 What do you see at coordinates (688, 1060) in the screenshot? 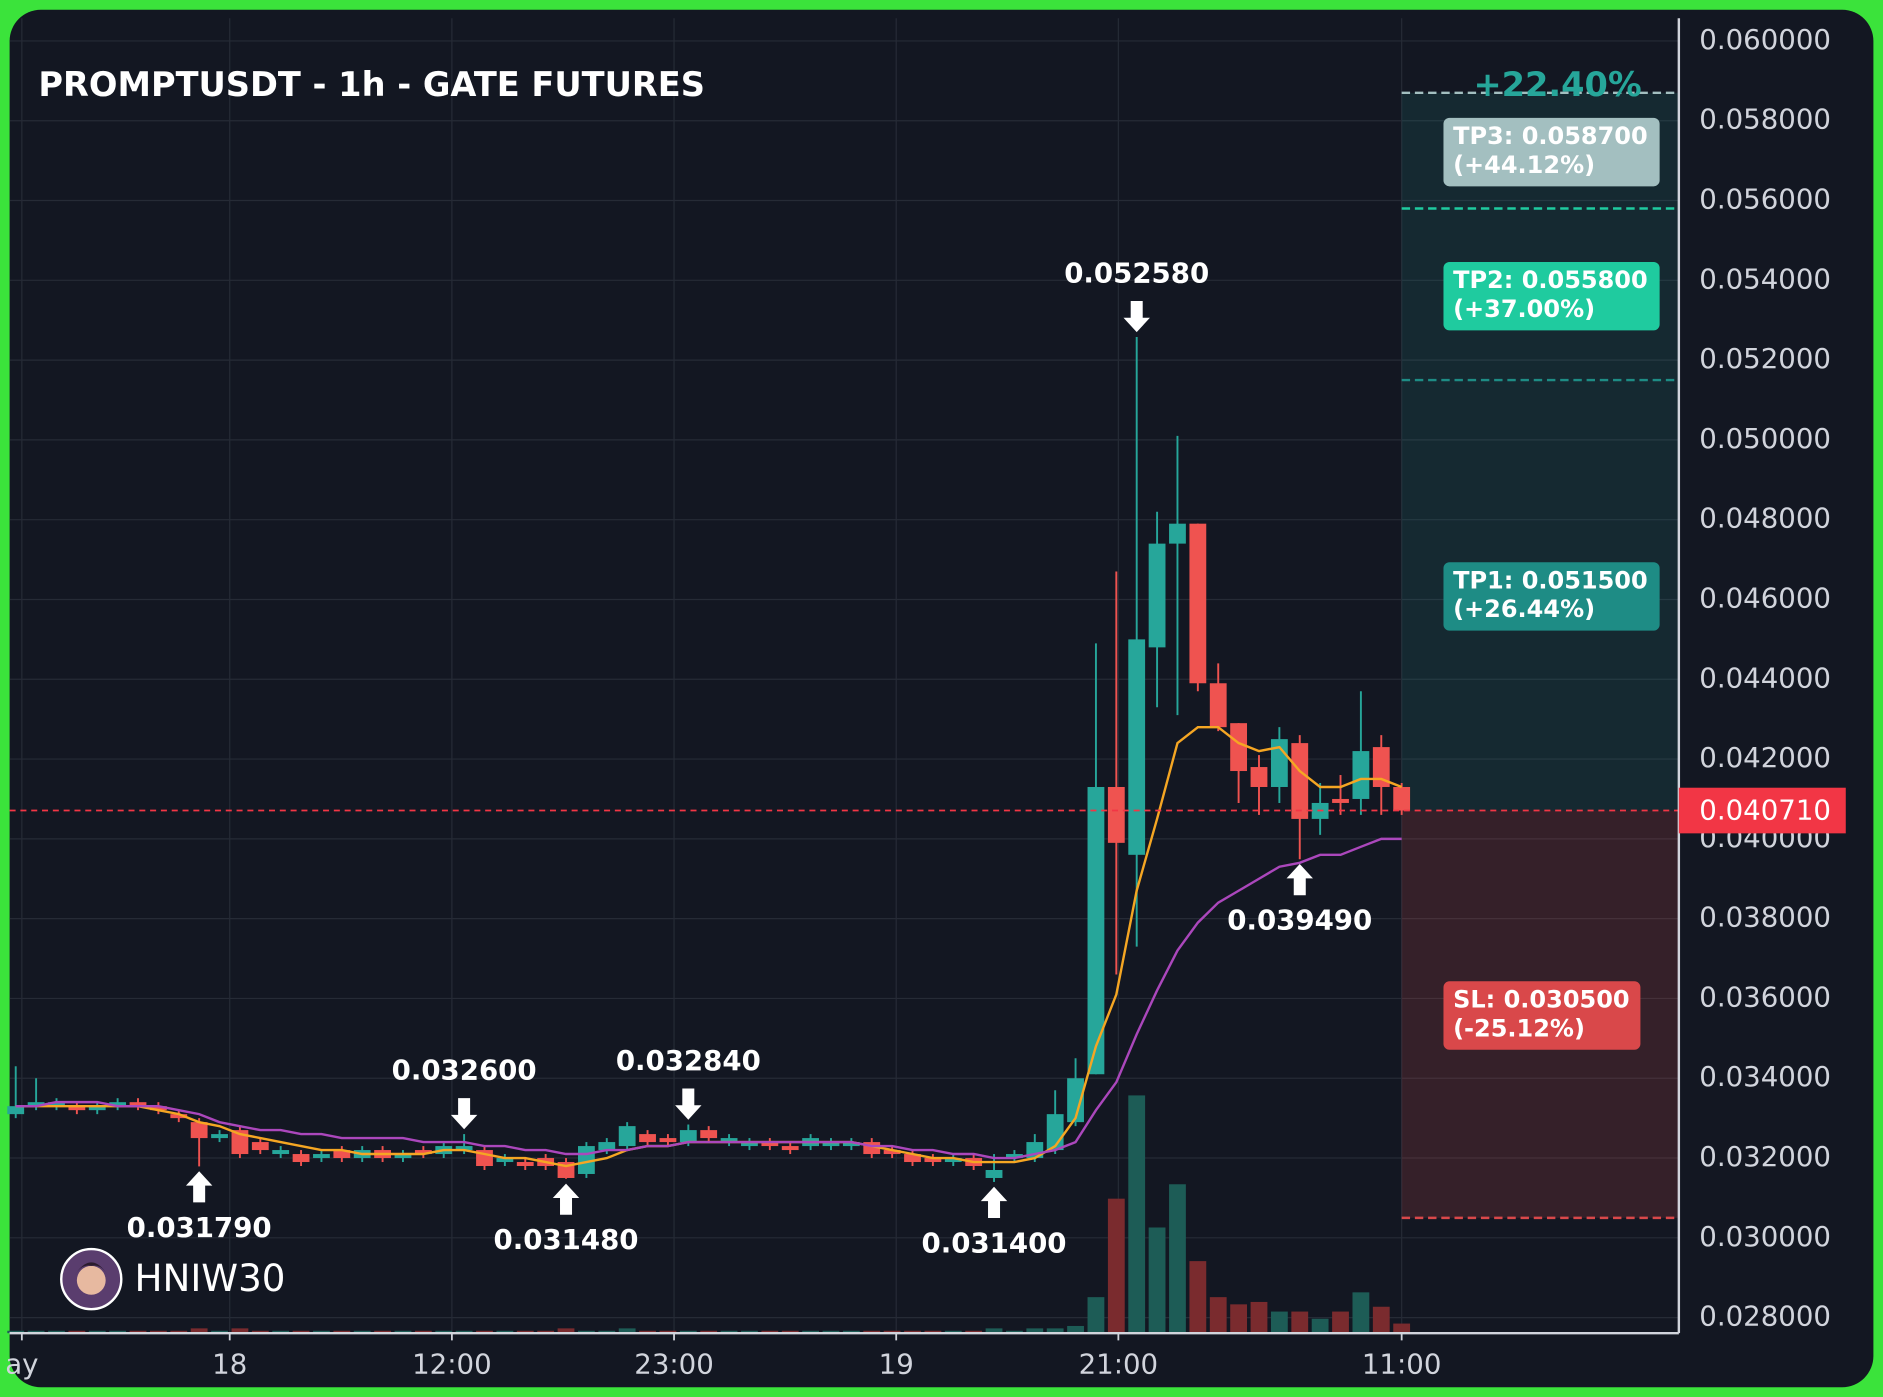
I see `annotation-label: 0.032840` at bounding box center [688, 1060].